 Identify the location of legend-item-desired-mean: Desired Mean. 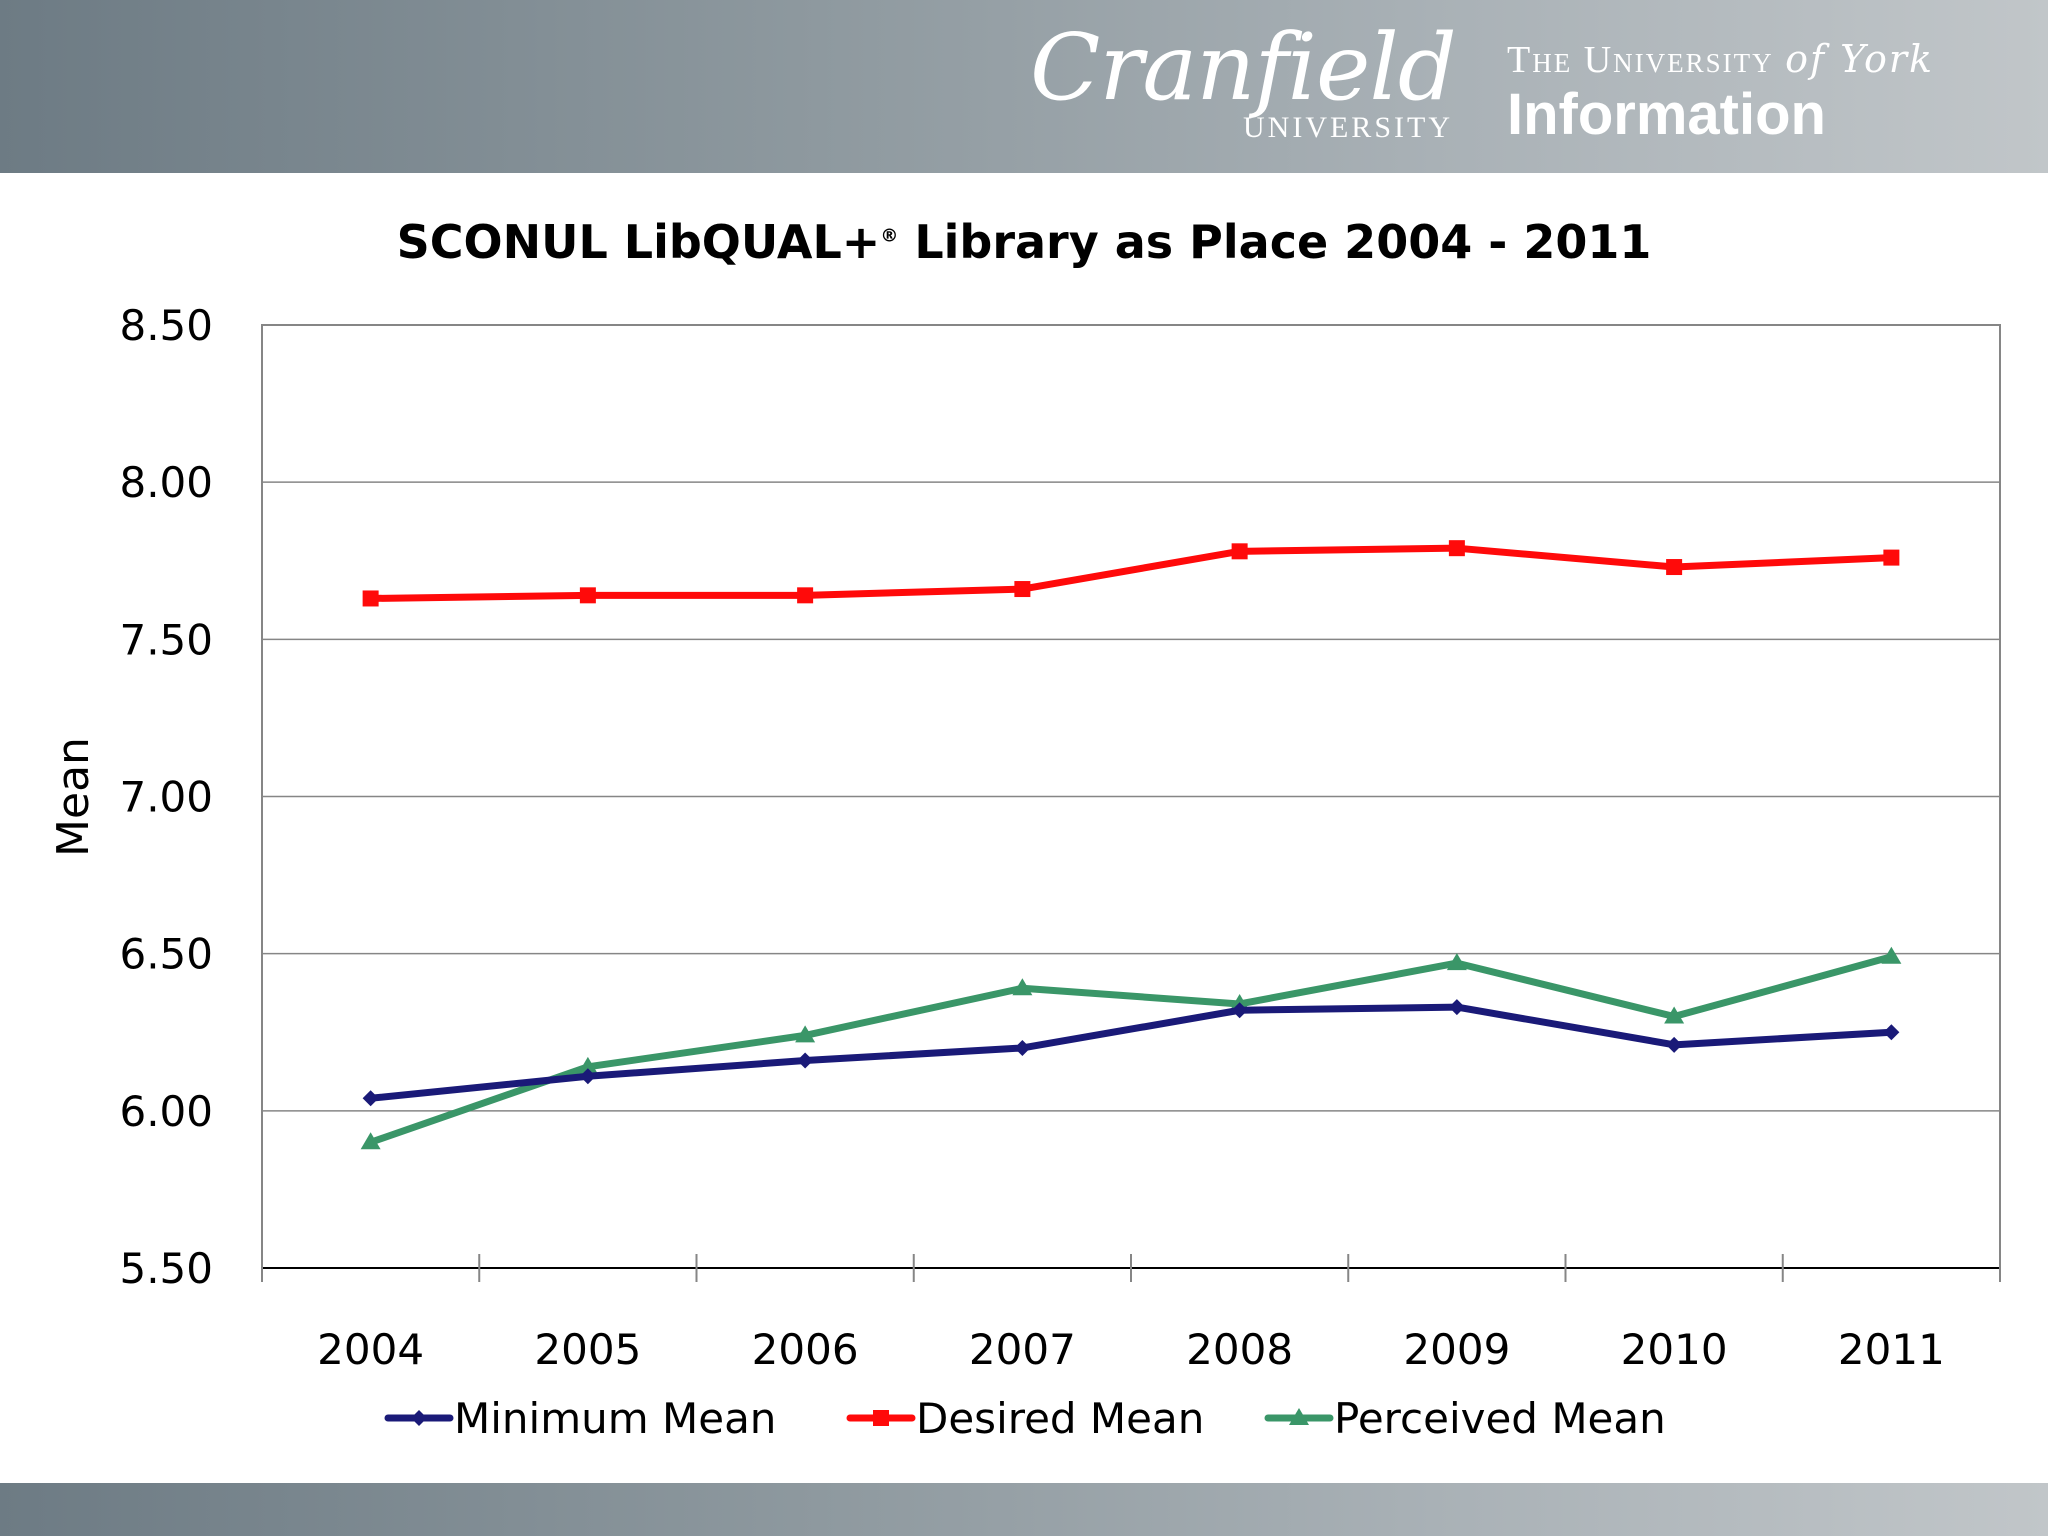
(1025, 1418).